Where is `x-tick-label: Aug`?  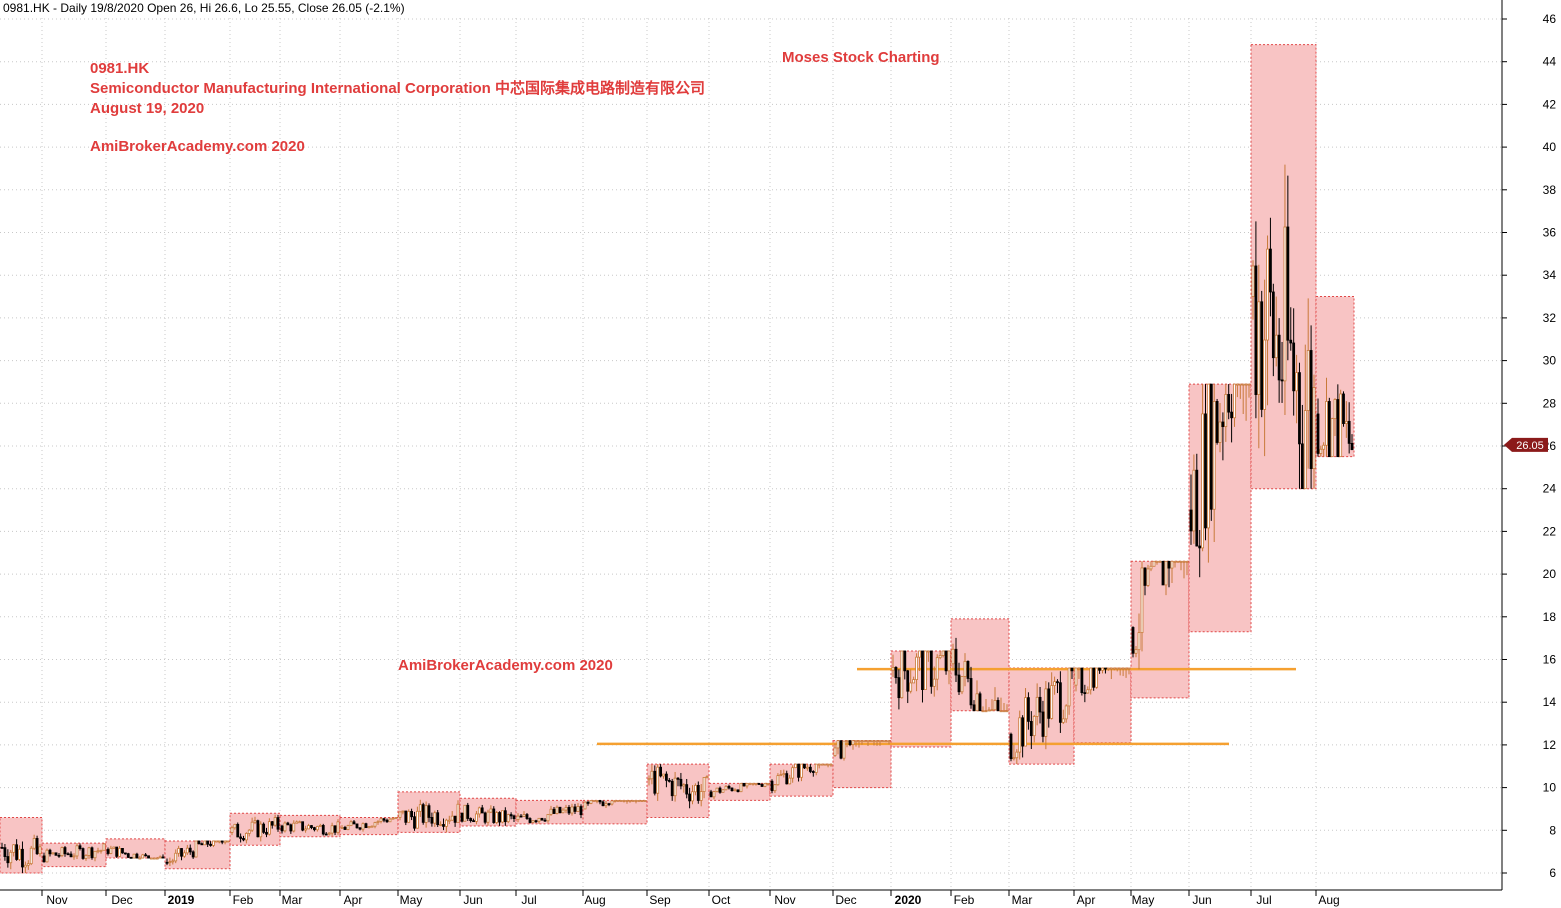 x-tick-label: Aug is located at coordinates (594, 900).